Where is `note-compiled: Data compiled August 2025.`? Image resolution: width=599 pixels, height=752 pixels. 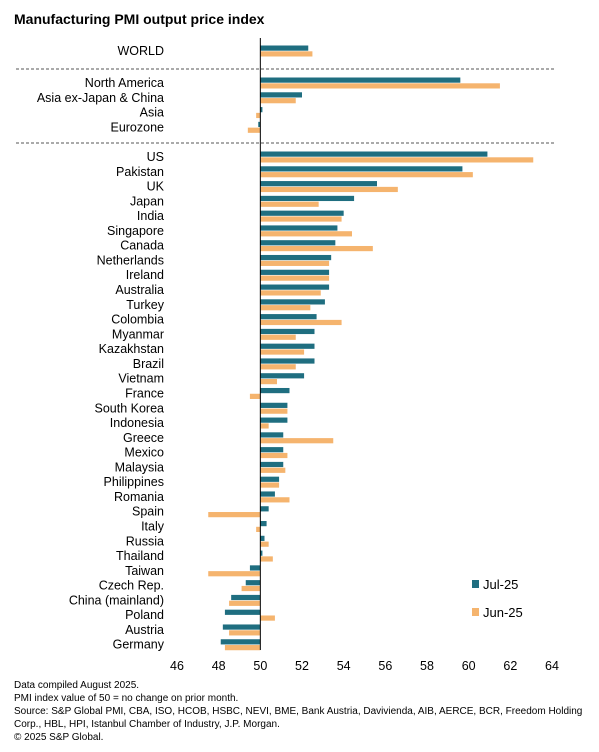
note-compiled: Data compiled August 2025. is located at coordinates (77, 685).